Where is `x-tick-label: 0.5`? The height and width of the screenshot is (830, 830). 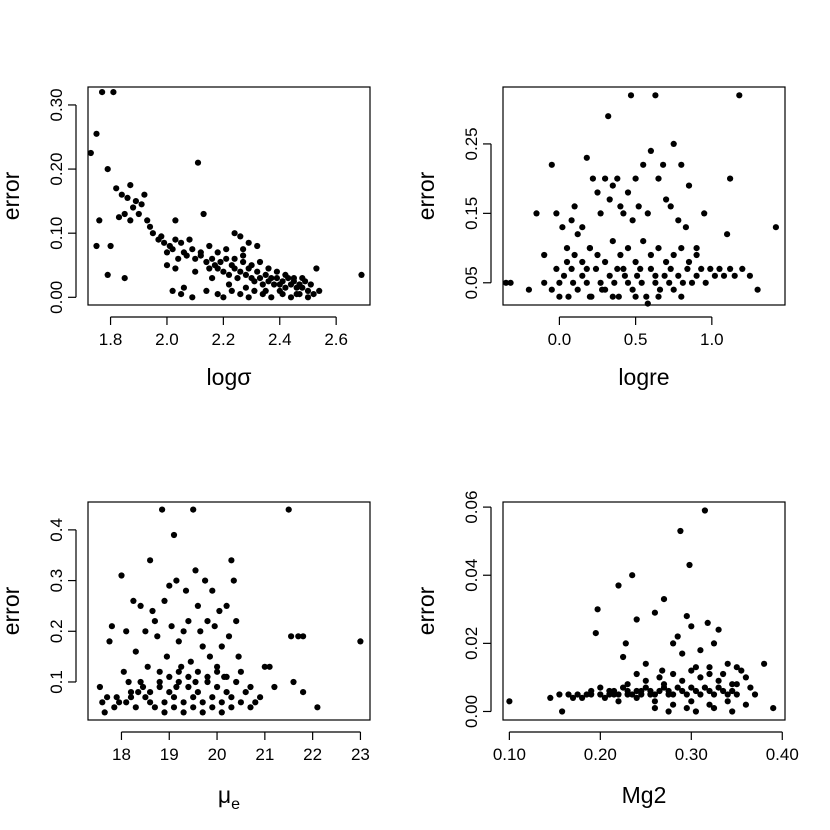
x-tick-label: 0.5 is located at coordinates (636, 339).